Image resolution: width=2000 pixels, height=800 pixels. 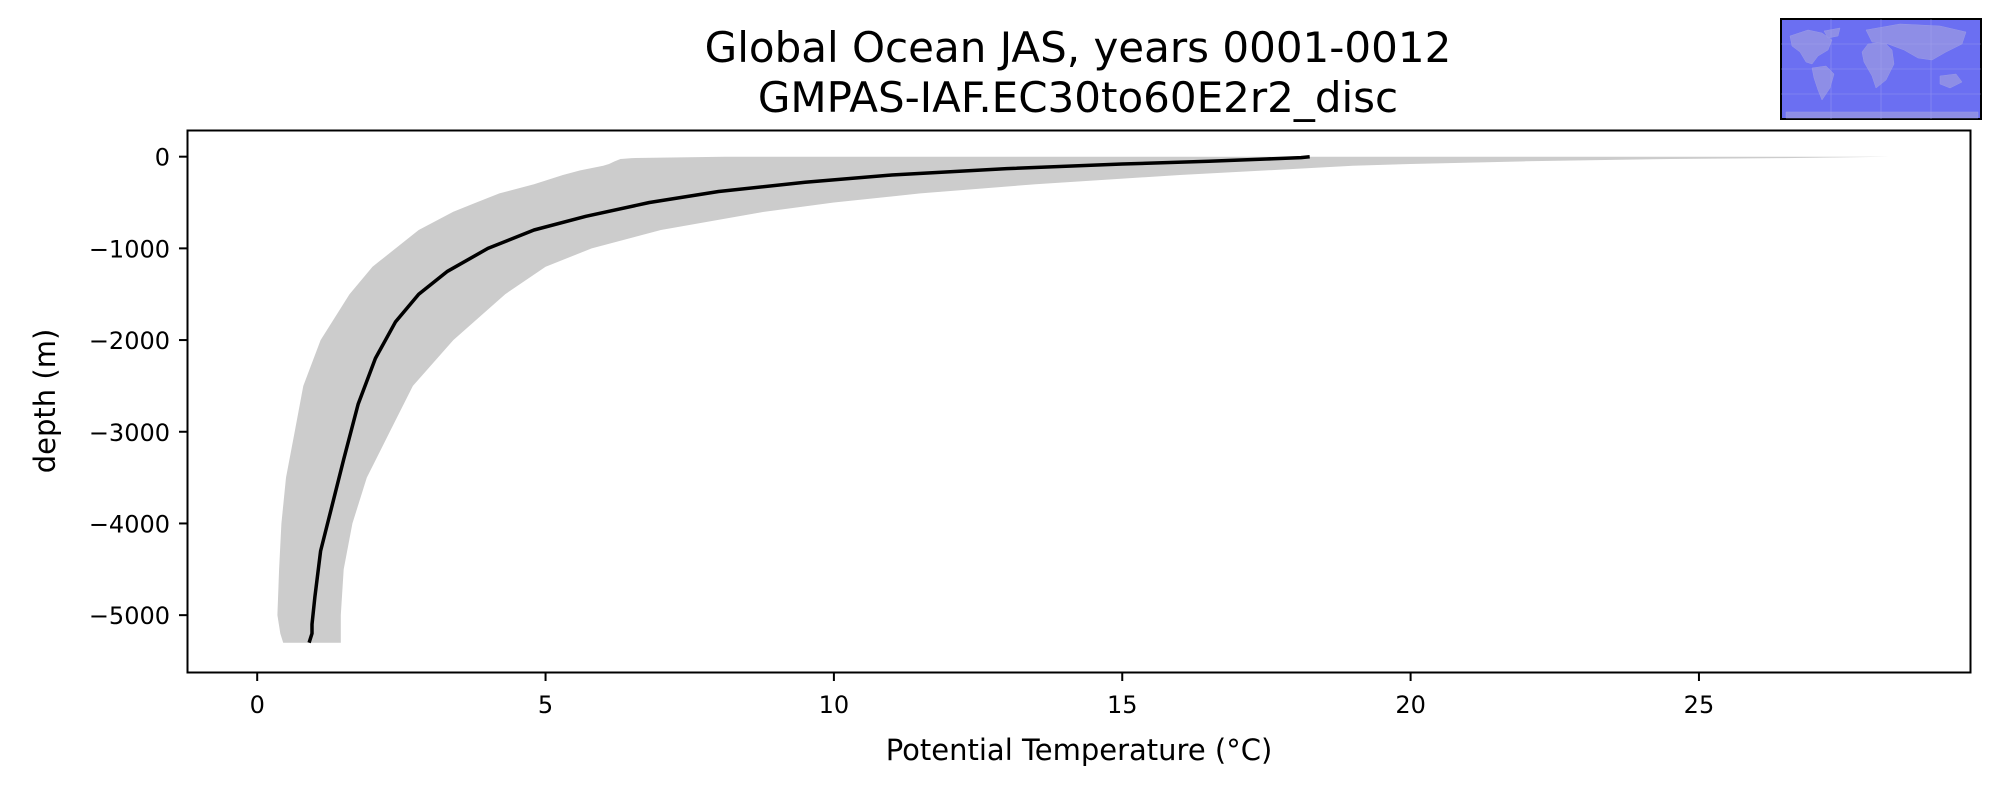 I want to click on x-axis: 0 5 10 15 20 25, so click(x=982, y=695).